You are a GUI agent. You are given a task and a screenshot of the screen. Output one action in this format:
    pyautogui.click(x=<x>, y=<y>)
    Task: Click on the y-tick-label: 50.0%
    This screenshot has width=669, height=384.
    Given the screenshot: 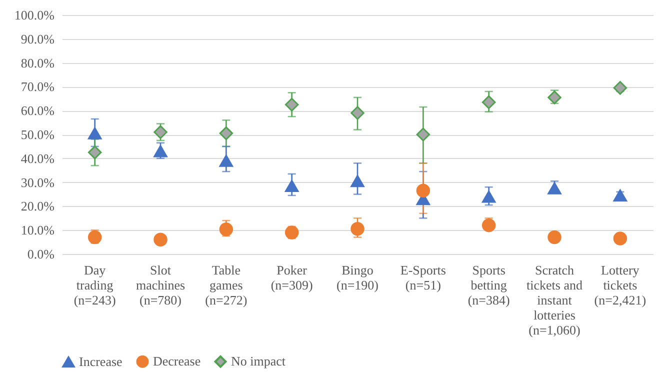 What is the action you would take?
    pyautogui.click(x=37, y=134)
    